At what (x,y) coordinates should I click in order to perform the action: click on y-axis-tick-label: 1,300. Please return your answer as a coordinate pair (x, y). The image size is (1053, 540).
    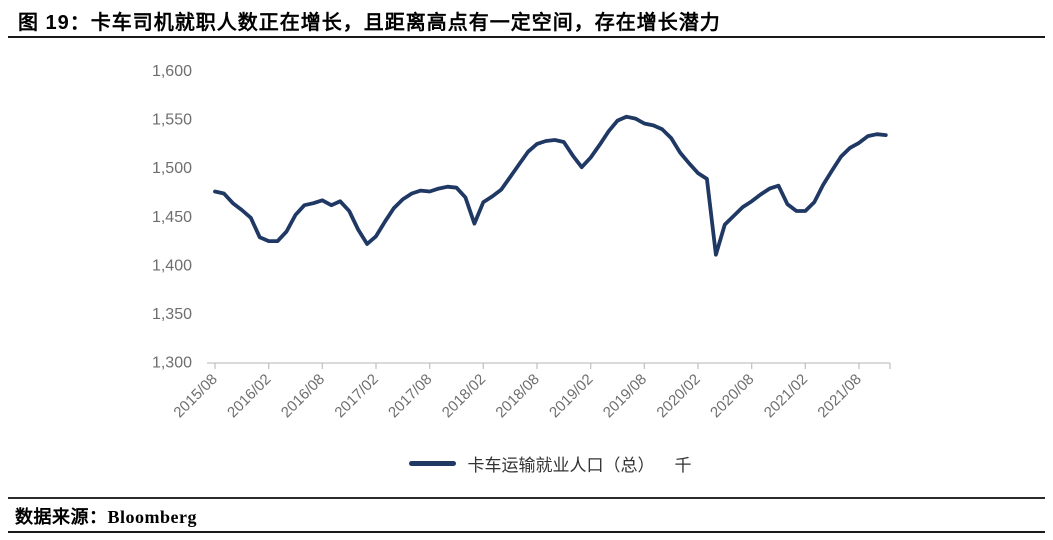
    Looking at the image, I should click on (172, 363).